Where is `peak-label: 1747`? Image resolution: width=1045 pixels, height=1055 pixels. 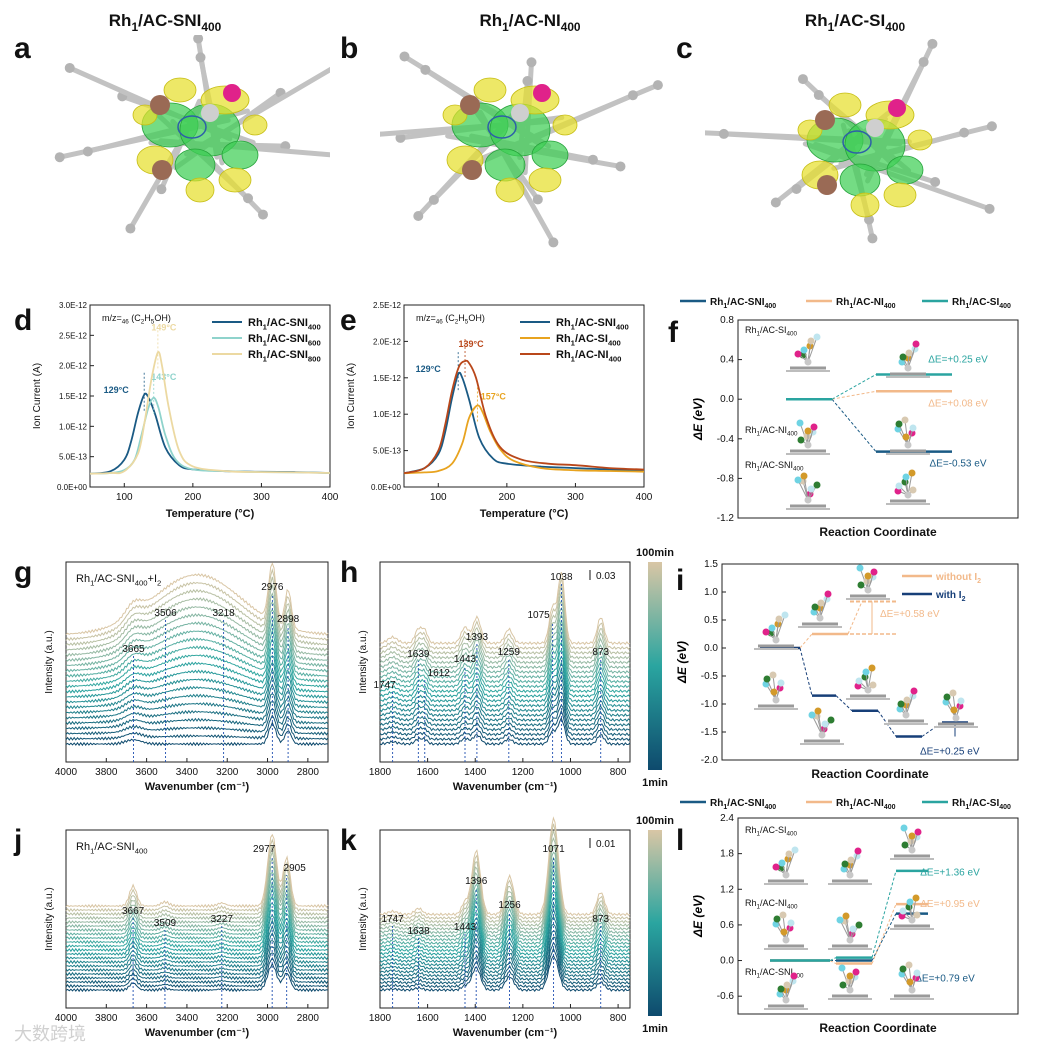
peak-label: 1747 is located at coordinates (384, 685).